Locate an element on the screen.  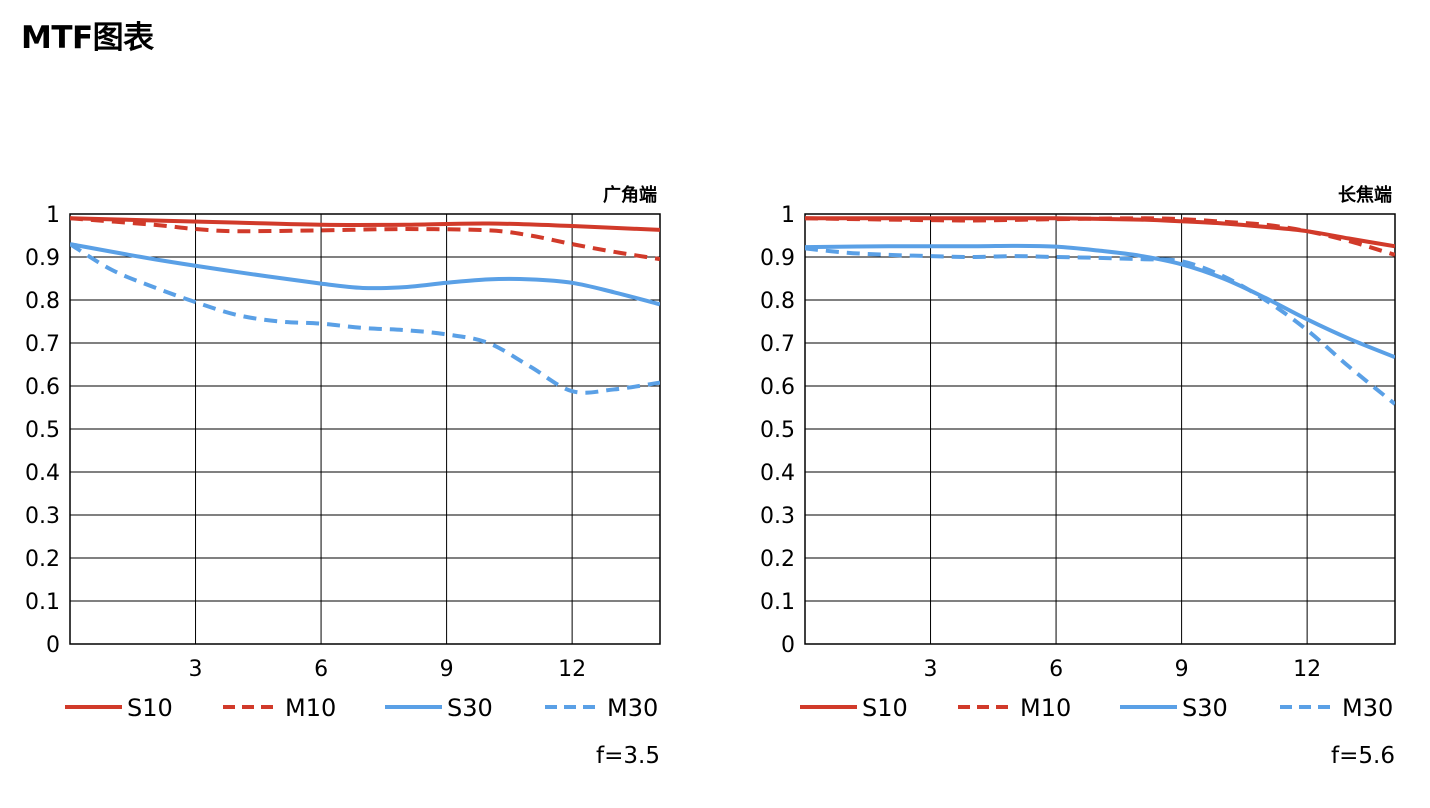
zoom-position-label: 广角端 is located at coordinates (630, 195).